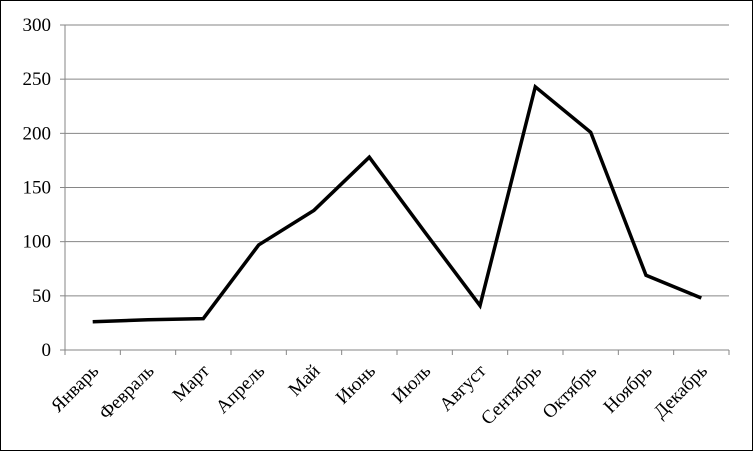  Describe the element at coordinates (356, 384) in the screenshot. I see `x-tick-label-6: Июнь` at that location.